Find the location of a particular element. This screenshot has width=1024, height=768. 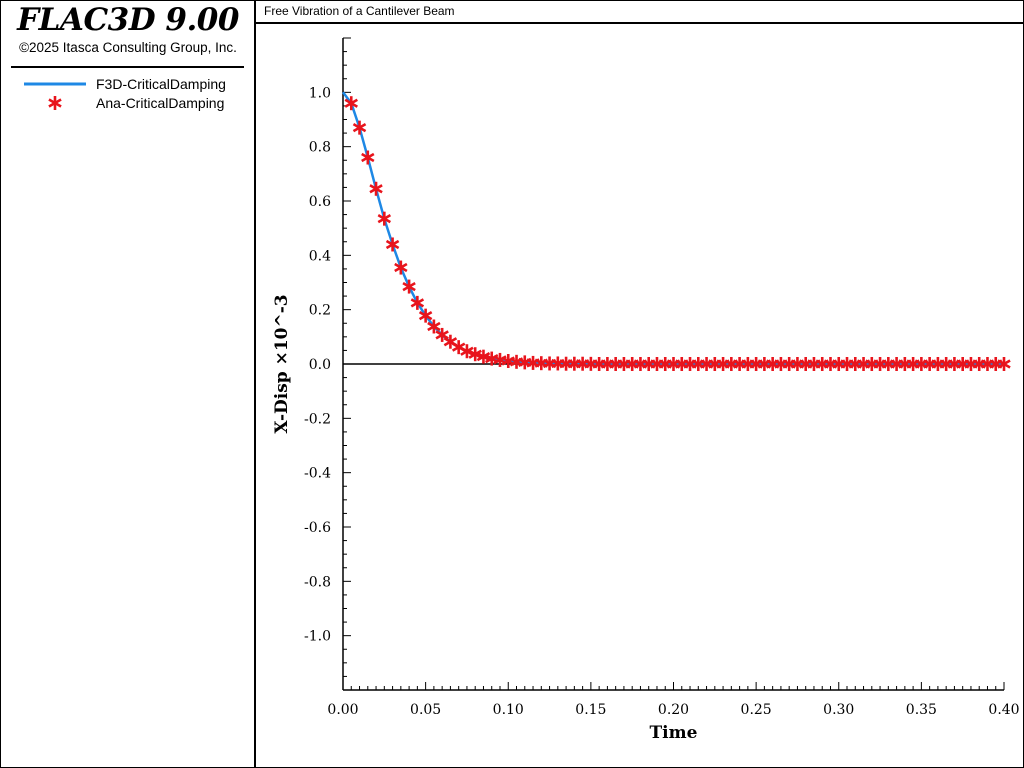

legend-label-ana: Ana-CriticalDamping is located at coordinates (160, 103).